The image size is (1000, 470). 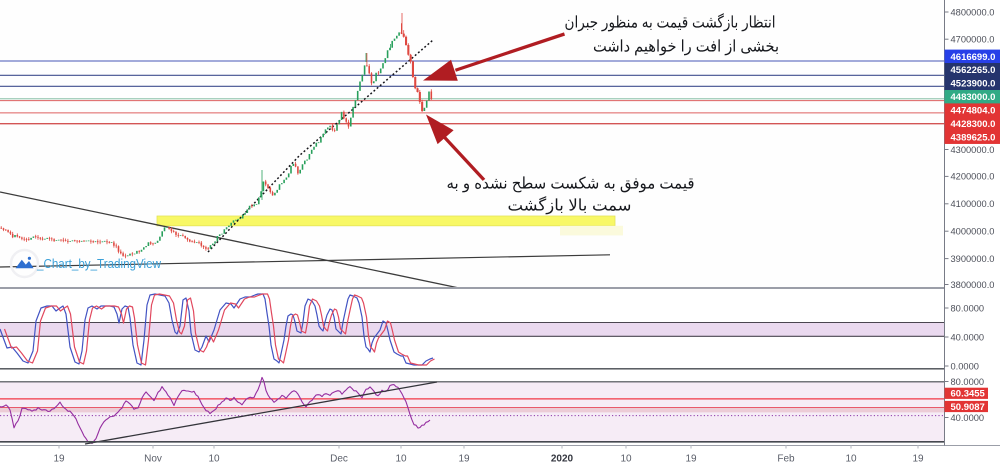 I want to click on svg-text: 4389625.0, so click(x=973, y=138).